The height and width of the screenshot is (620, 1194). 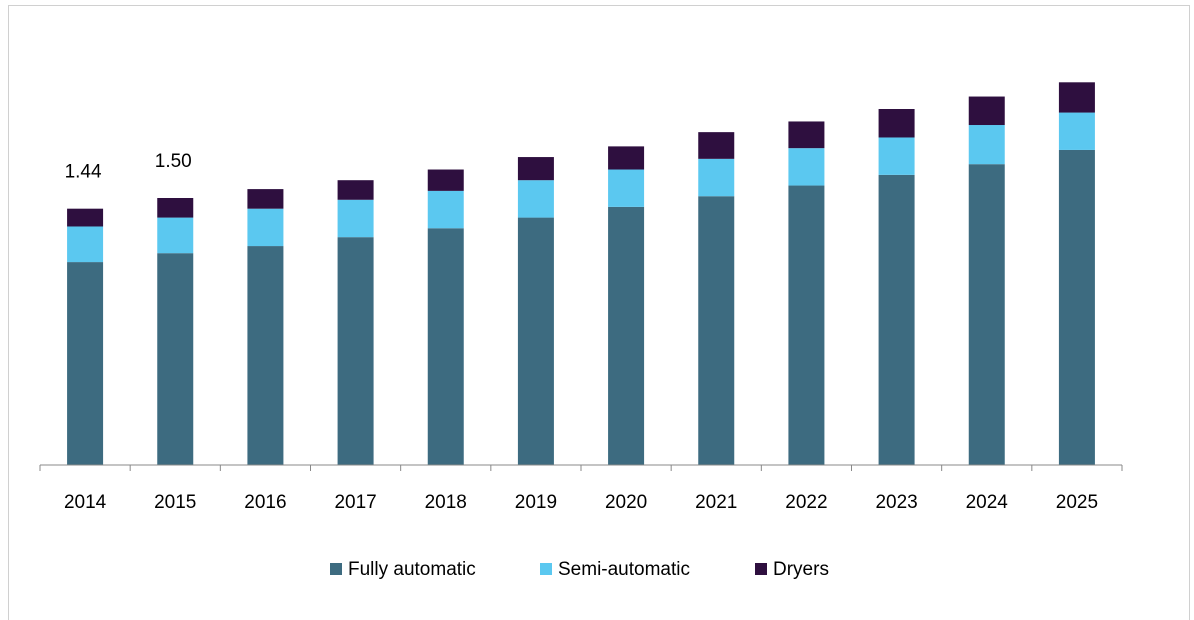 What do you see at coordinates (355, 502) in the screenshot?
I see `x-tick-label: 2017` at bounding box center [355, 502].